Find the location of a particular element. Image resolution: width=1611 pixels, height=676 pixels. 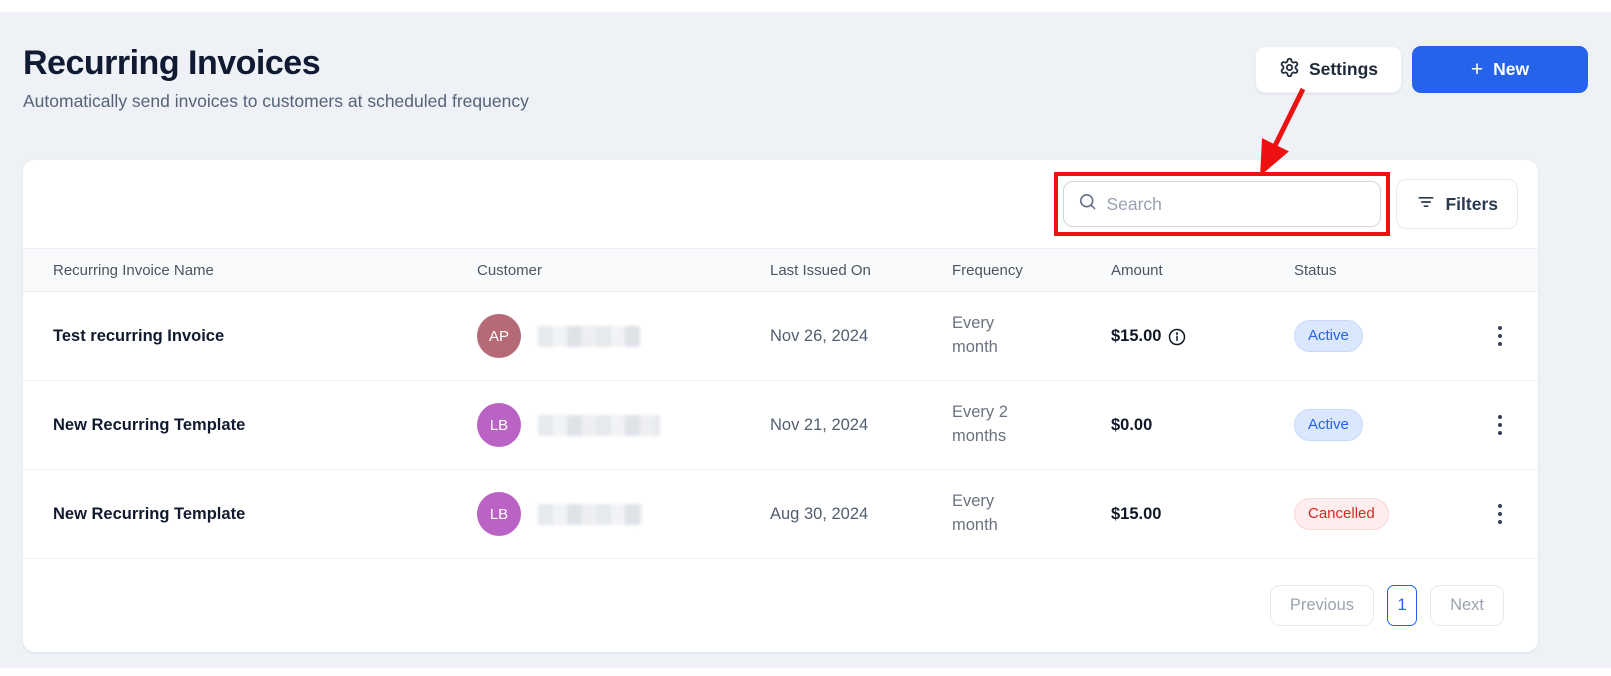

settings-button-label: Settings is located at coordinates (1343, 69).